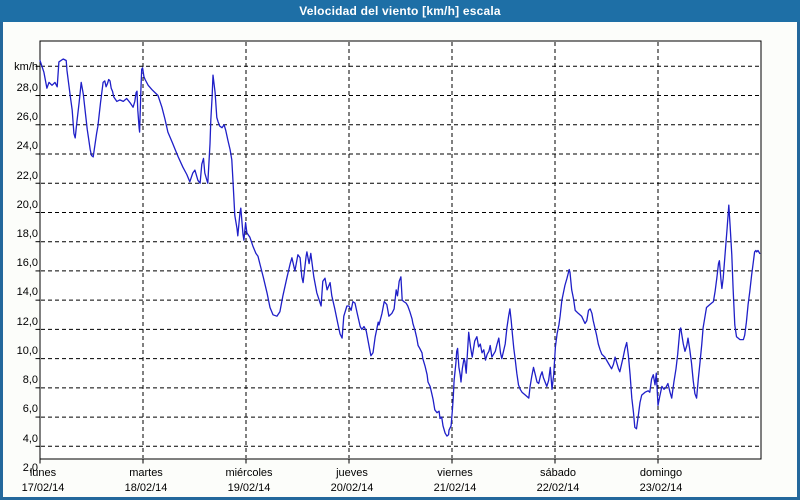 The width and height of the screenshot is (800, 500). I want to click on x-day-label: martes, so click(146, 473).